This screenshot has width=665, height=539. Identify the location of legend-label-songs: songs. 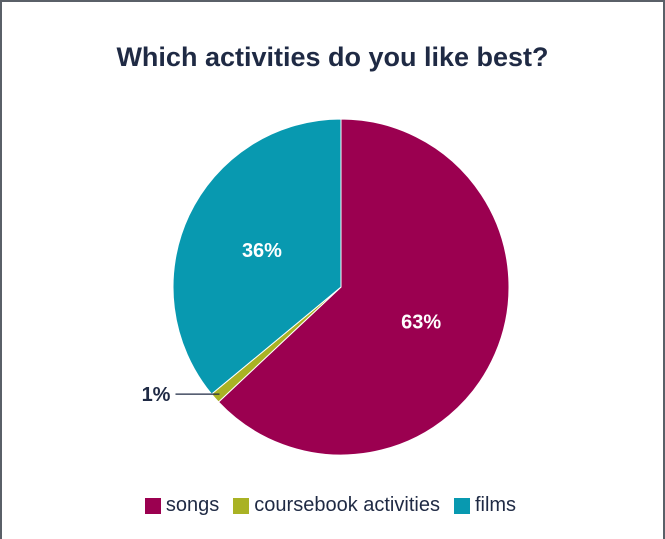
(192, 505).